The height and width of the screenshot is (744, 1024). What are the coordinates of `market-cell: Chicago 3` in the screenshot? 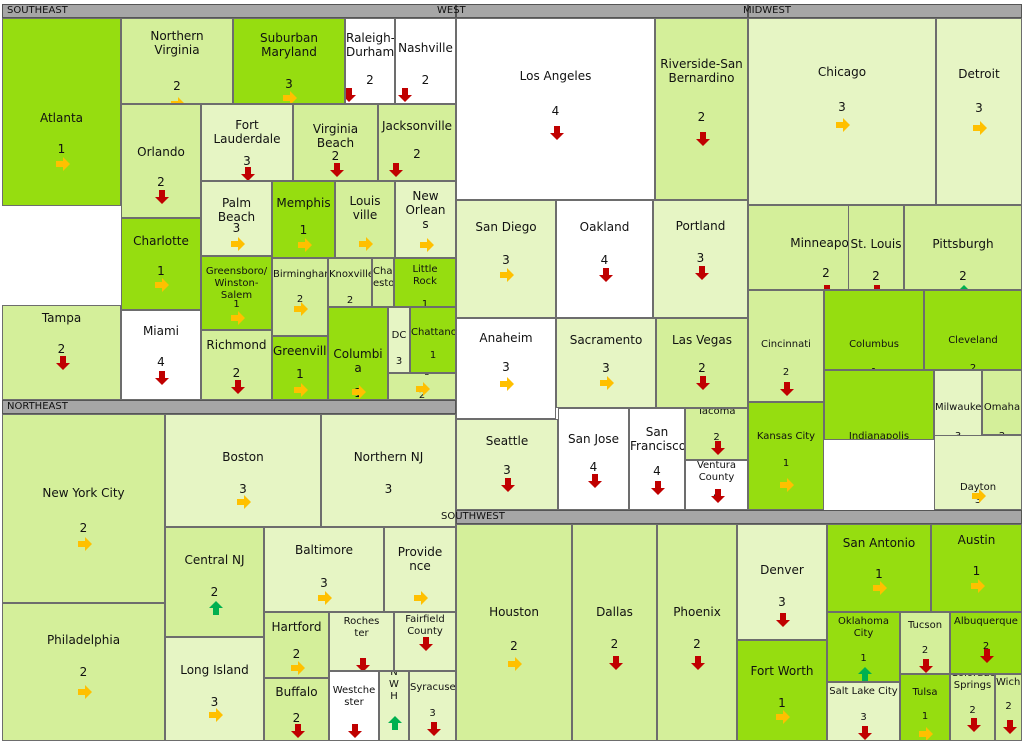 It's located at (842, 111).